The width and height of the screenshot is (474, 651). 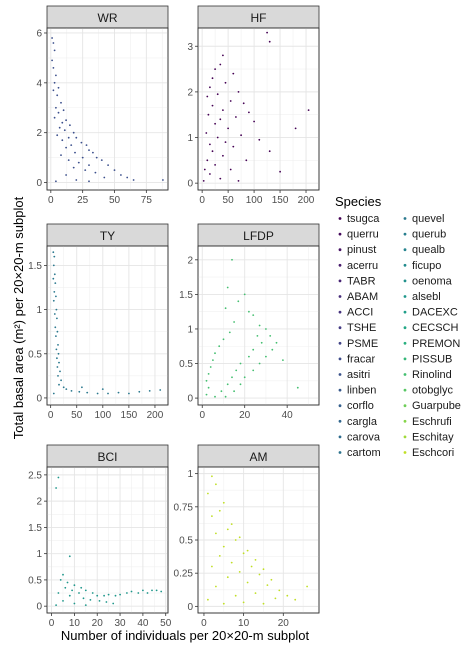 What do you see at coordinates (432, 422) in the screenshot?
I see `legend-label: Eschrufi` at bounding box center [432, 422].